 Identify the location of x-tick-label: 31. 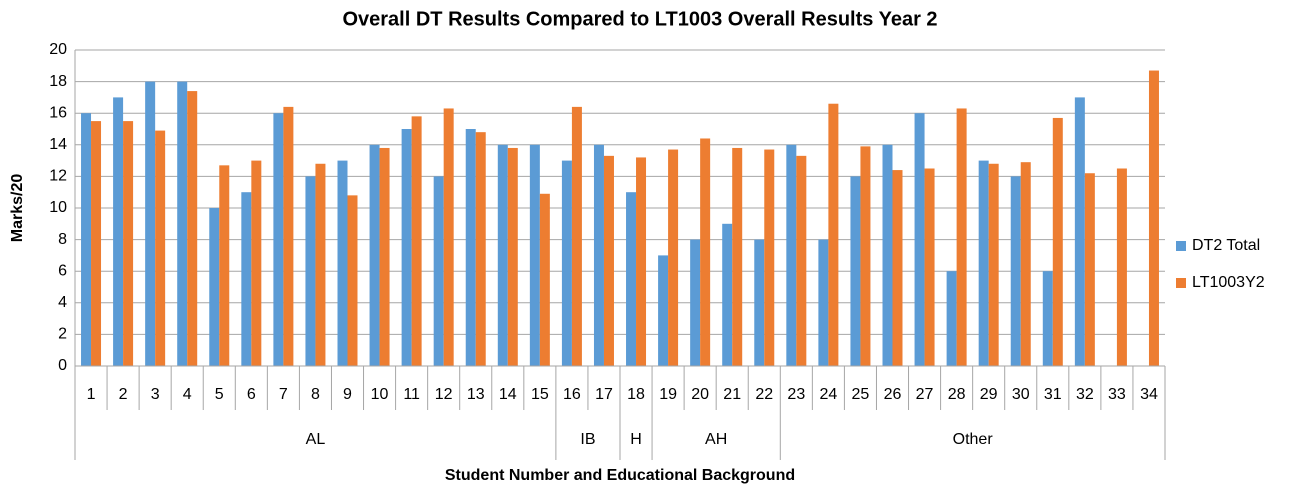
(1053, 394).